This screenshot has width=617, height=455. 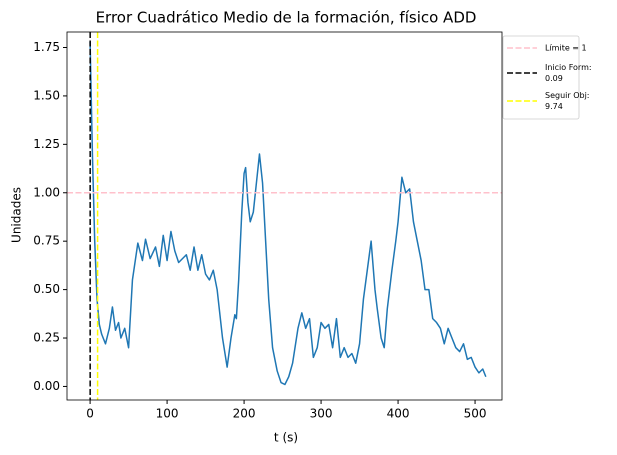 What do you see at coordinates (244, 414) in the screenshot?
I see `x-tick-label: 200` at bounding box center [244, 414].